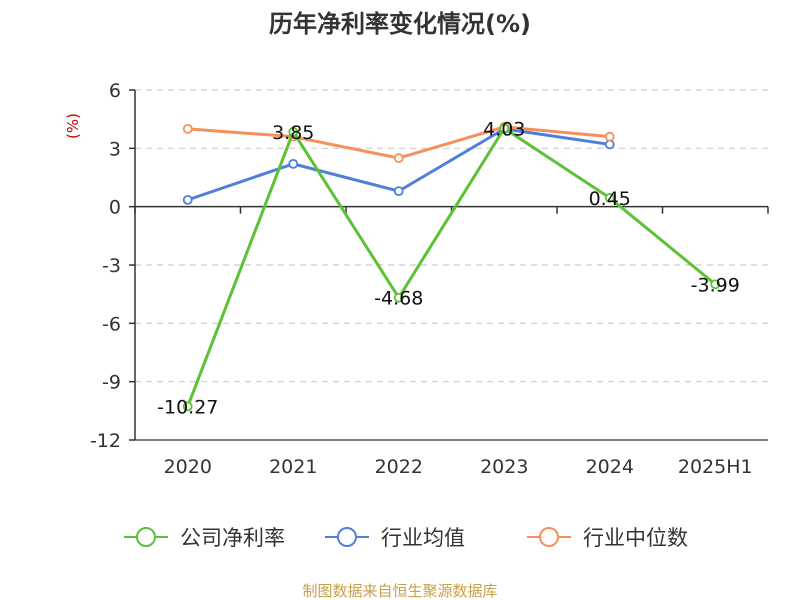  Describe the element at coordinates (111, 324) in the screenshot. I see `y-tick-label: -6` at that location.